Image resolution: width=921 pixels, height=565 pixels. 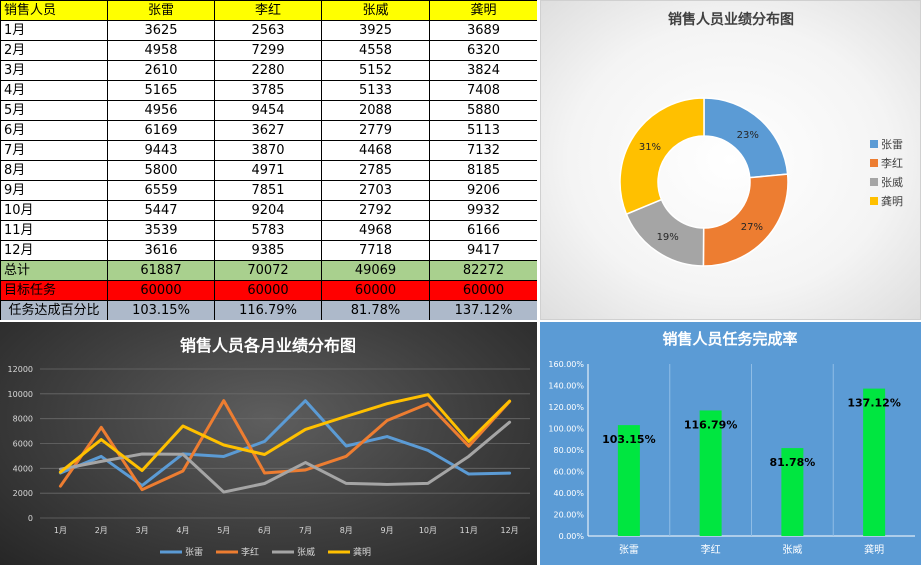 What do you see at coordinates (54, 250) in the screenshot?
I see `row-label-cell: 12月` at bounding box center [54, 250].